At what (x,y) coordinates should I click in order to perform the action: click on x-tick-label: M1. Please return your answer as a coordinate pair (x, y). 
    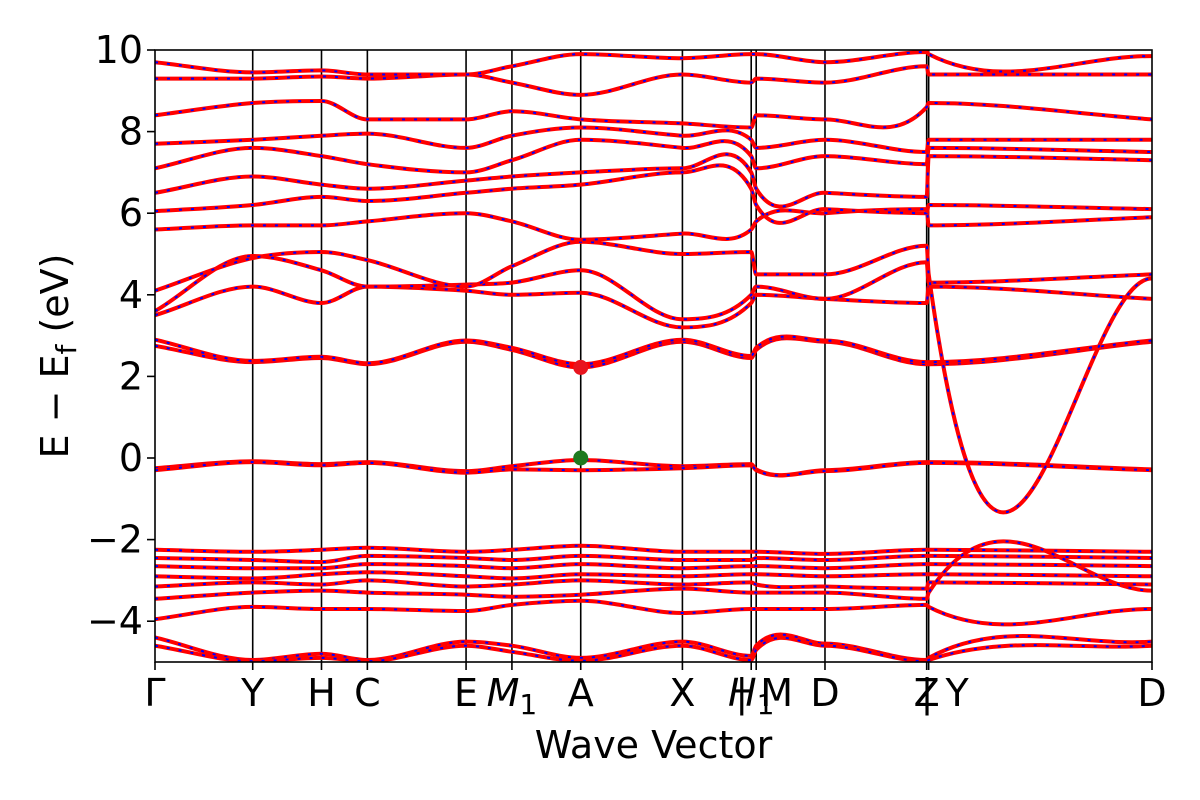
    Looking at the image, I should click on (512, 696).